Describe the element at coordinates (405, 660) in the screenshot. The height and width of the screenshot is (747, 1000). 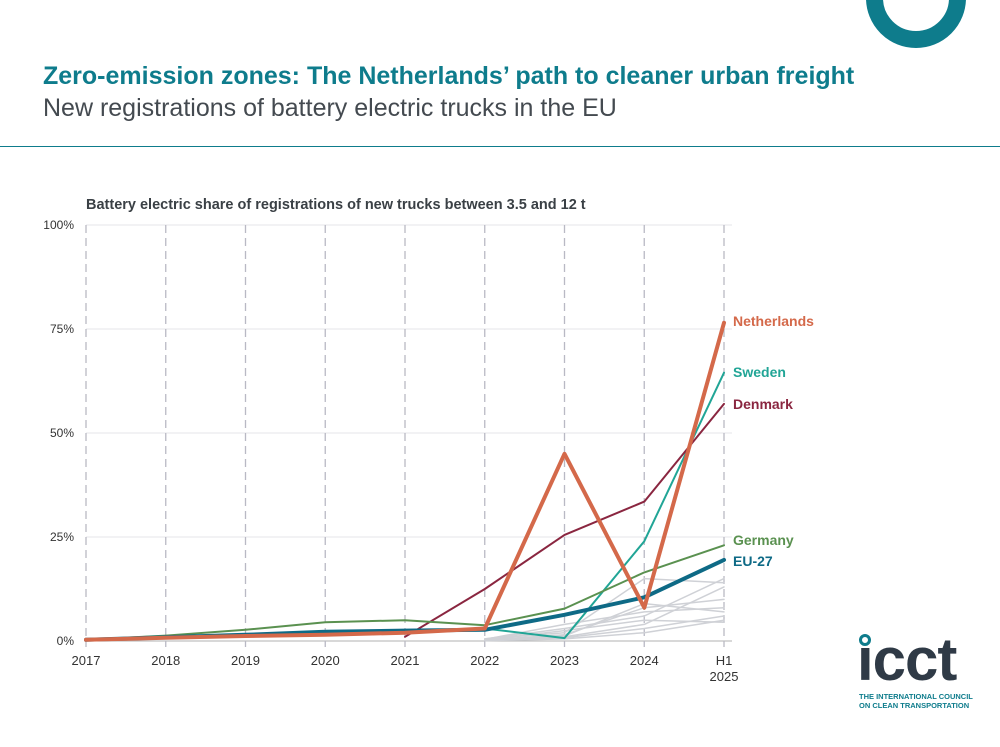
I see `x-tick-label: 2021` at that location.